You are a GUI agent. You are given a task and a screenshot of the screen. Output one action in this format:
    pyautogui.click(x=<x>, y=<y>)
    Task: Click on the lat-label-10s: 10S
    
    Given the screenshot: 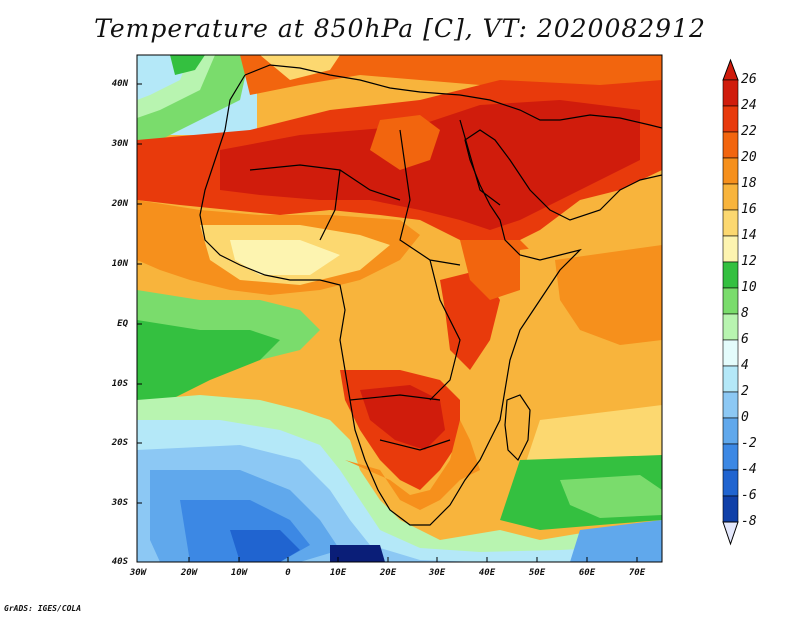 What is the action you would take?
    pyautogui.click(x=119, y=384)
    